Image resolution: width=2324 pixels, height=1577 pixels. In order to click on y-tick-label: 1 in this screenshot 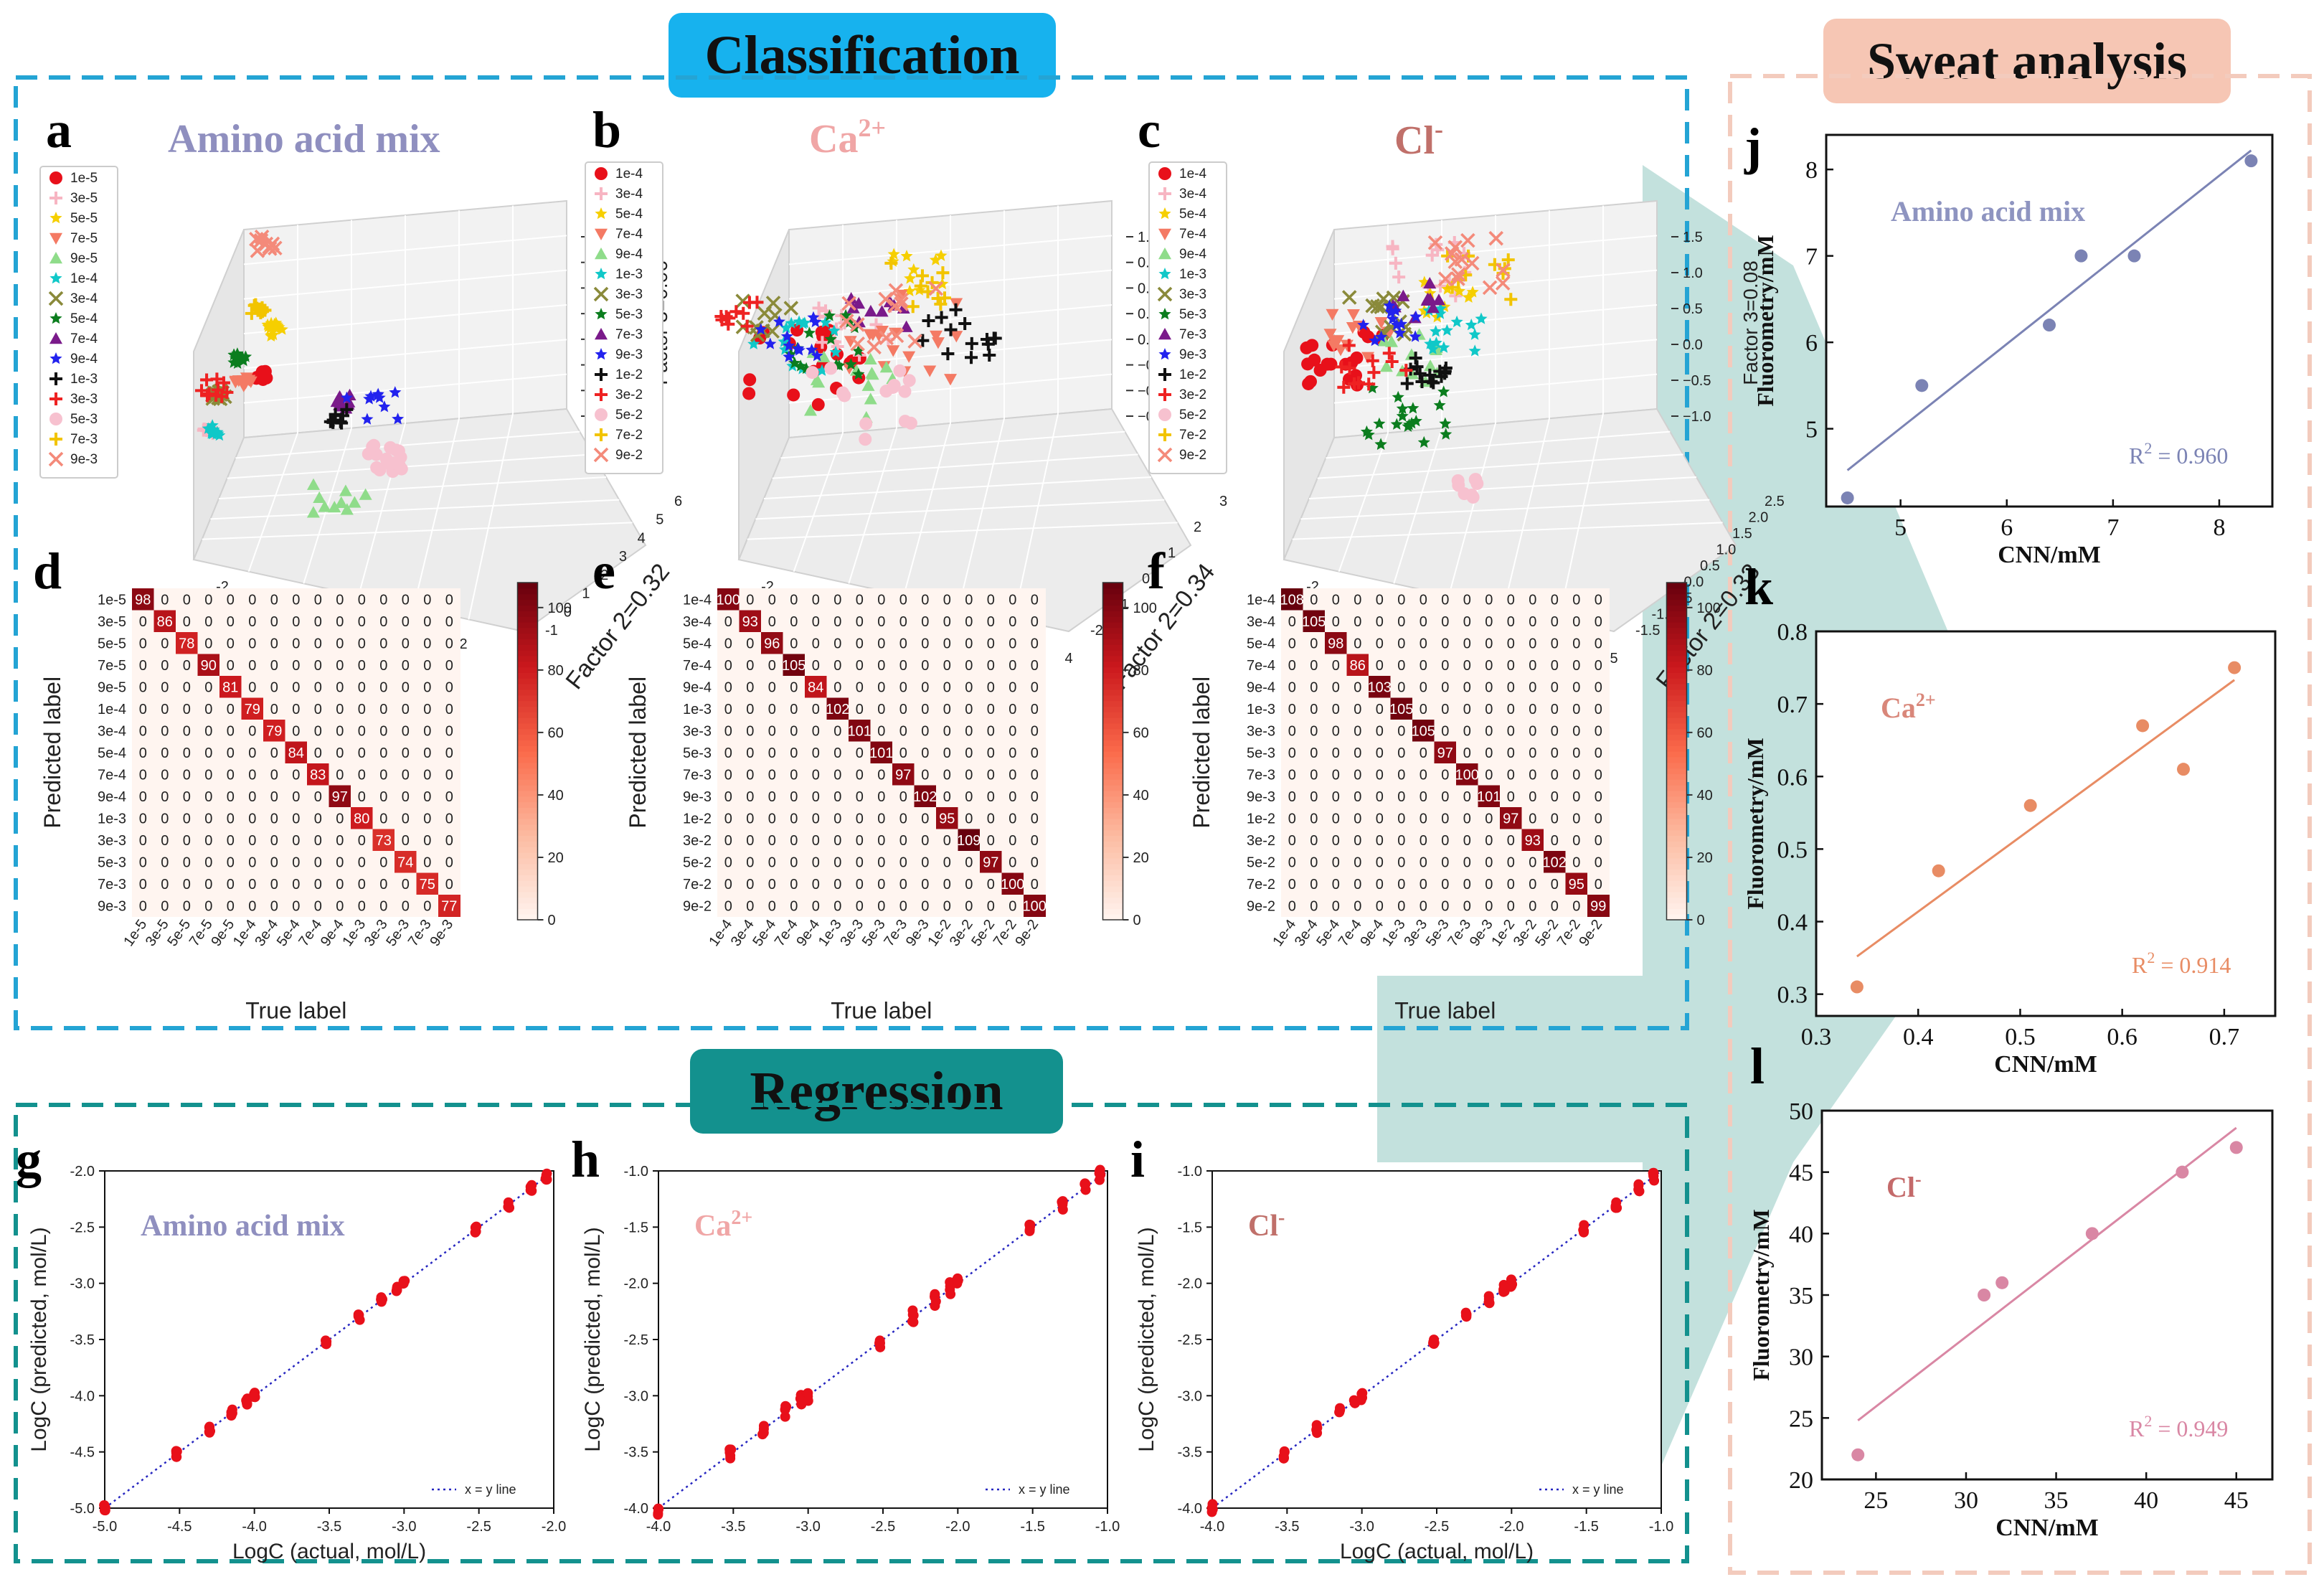, I will do `click(586, 594)`.